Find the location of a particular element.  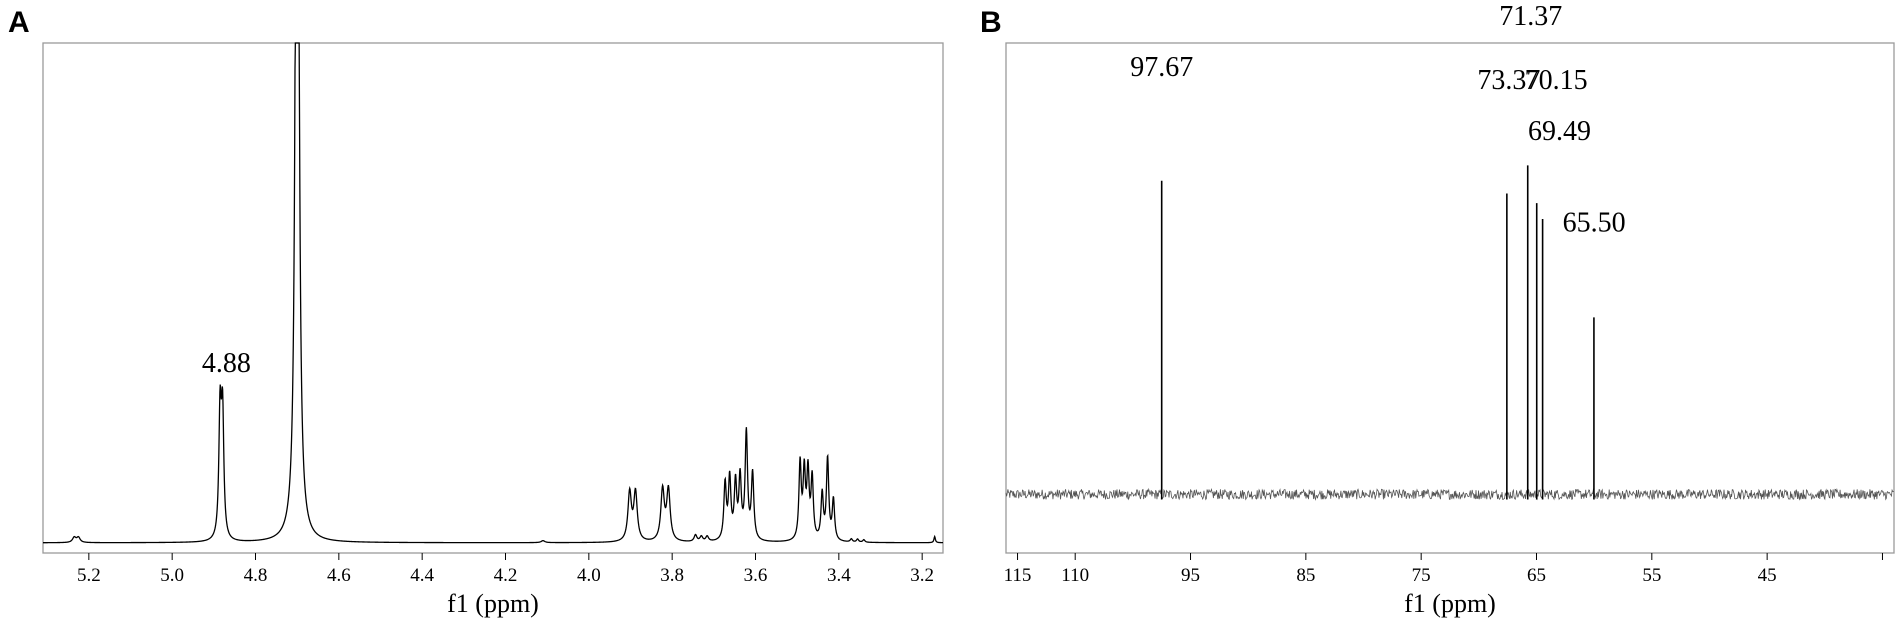

panel-a-tick-label: 4.4 is located at coordinates (422, 575).